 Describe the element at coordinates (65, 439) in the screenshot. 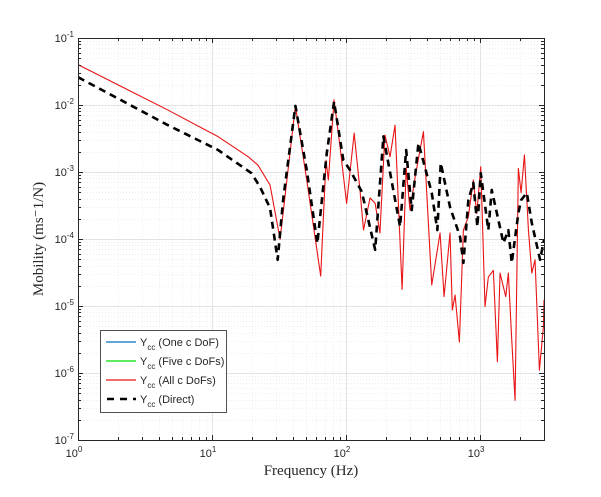

I see `y-tick-label: 10⁻⁷` at that location.